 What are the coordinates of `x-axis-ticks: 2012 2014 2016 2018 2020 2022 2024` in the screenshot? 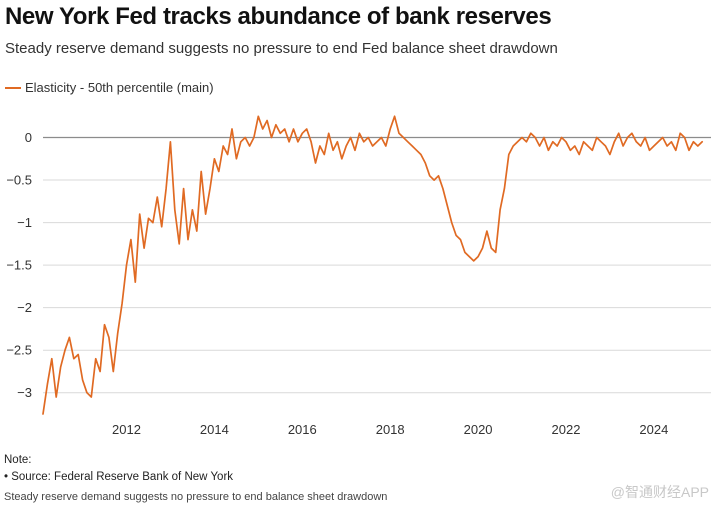 It's located at (390, 429).